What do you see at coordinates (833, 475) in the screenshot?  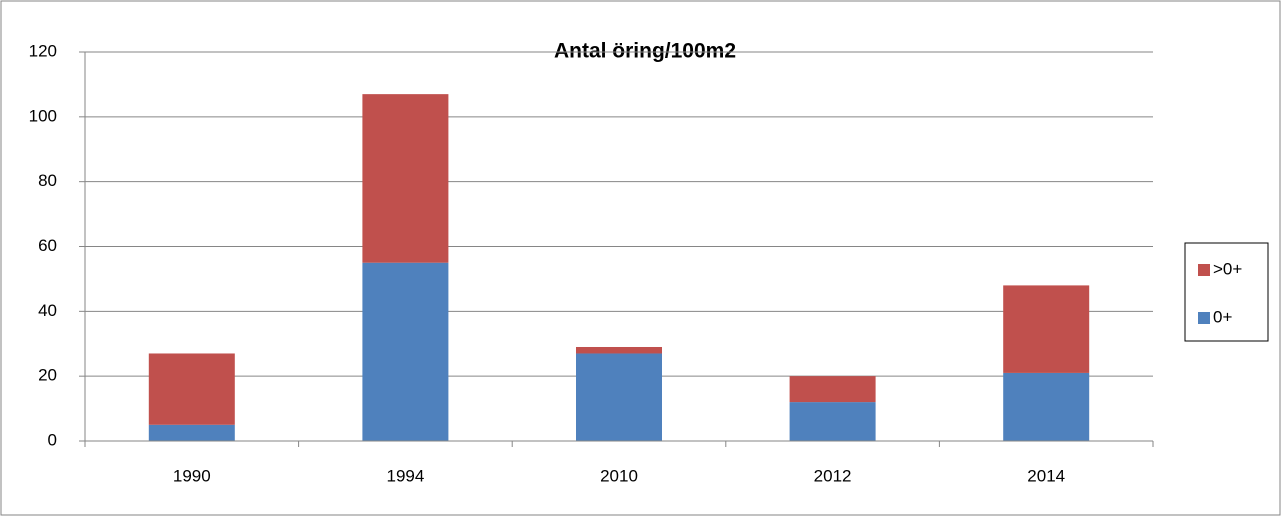 I see `x-tick-label: 2012` at bounding box center [833, 475].